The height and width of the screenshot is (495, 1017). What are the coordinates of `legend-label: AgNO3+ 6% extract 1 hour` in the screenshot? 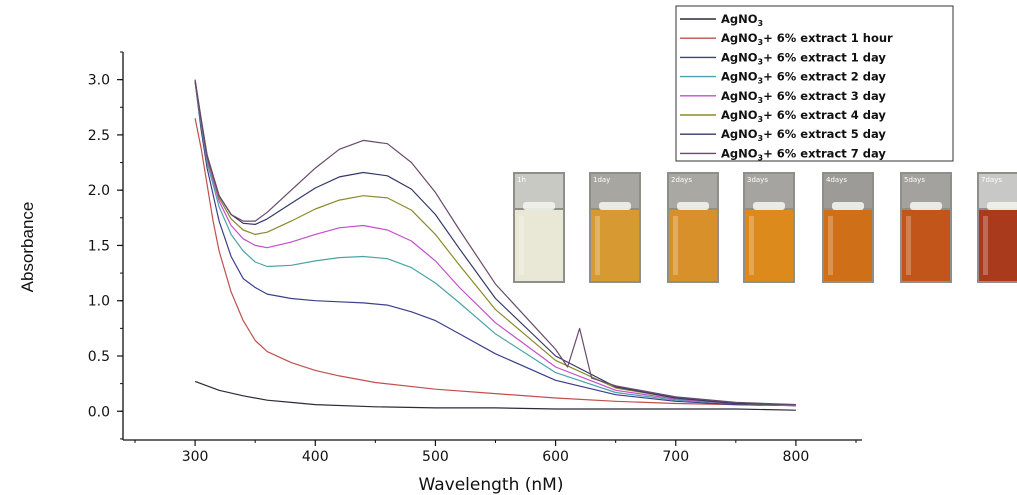 It's located at (807, 39).